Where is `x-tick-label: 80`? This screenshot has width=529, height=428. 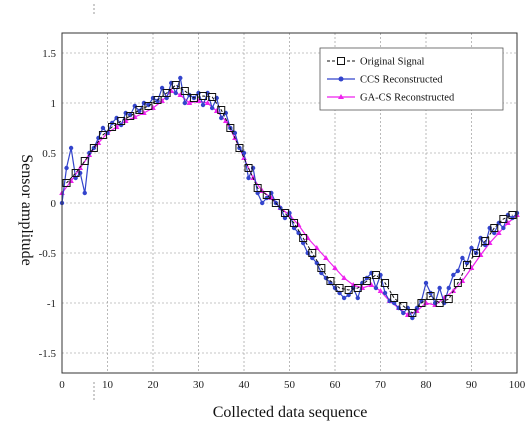
x-tick-label: 80 is located at coordinates (427, 385).